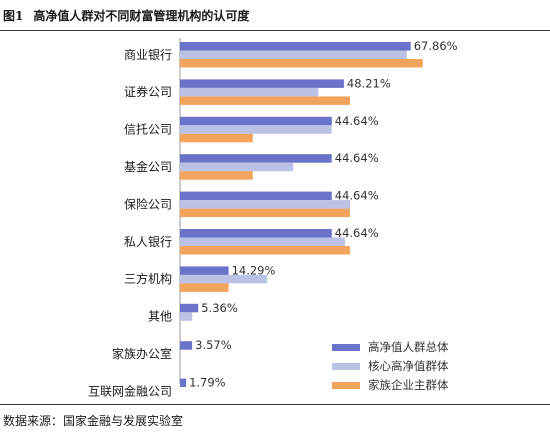 This screenshot has height=434, width=550. I want to click on category-label: 互联网金融公司, so click(130, 390).